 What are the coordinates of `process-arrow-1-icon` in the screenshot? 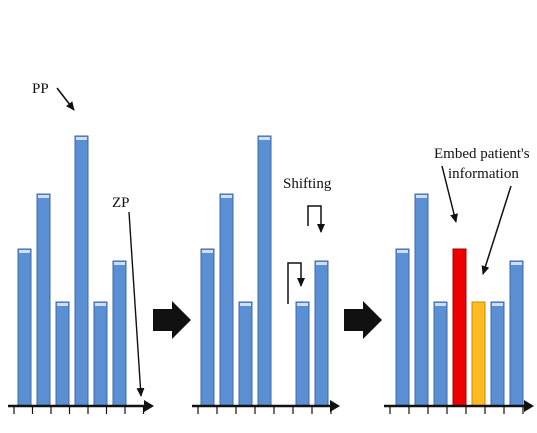 It's located at (172, 320).